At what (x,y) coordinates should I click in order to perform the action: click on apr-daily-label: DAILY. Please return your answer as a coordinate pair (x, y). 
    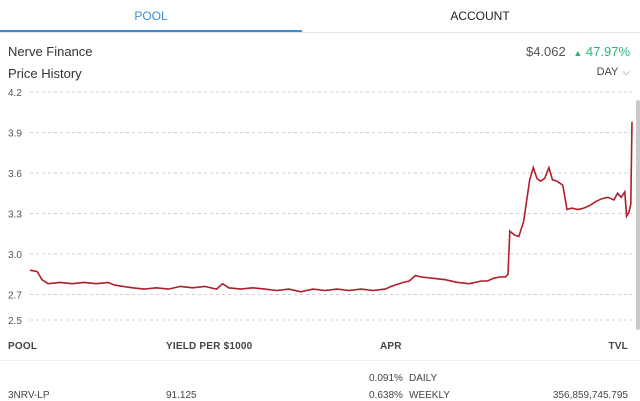
    Looking at the image, I should click on (423, 378).